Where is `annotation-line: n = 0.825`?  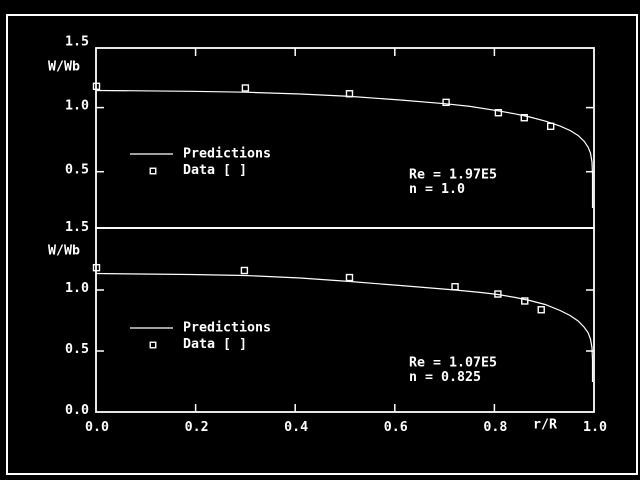
annotation-line: n = 0.825 is located at coordinates (445, 377).